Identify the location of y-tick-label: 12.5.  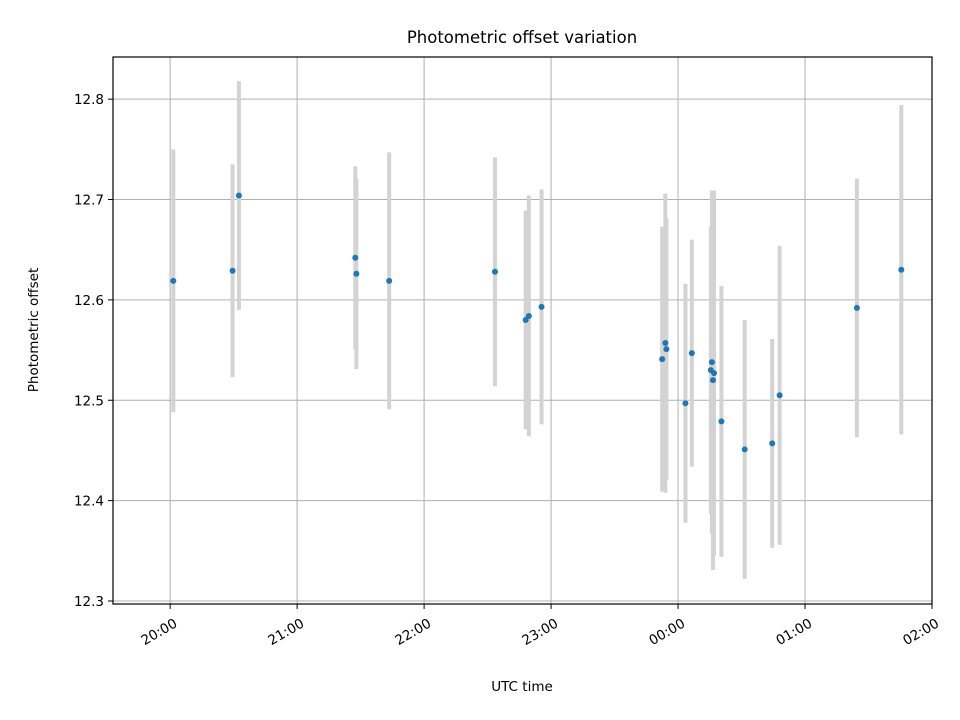
(89, 401).